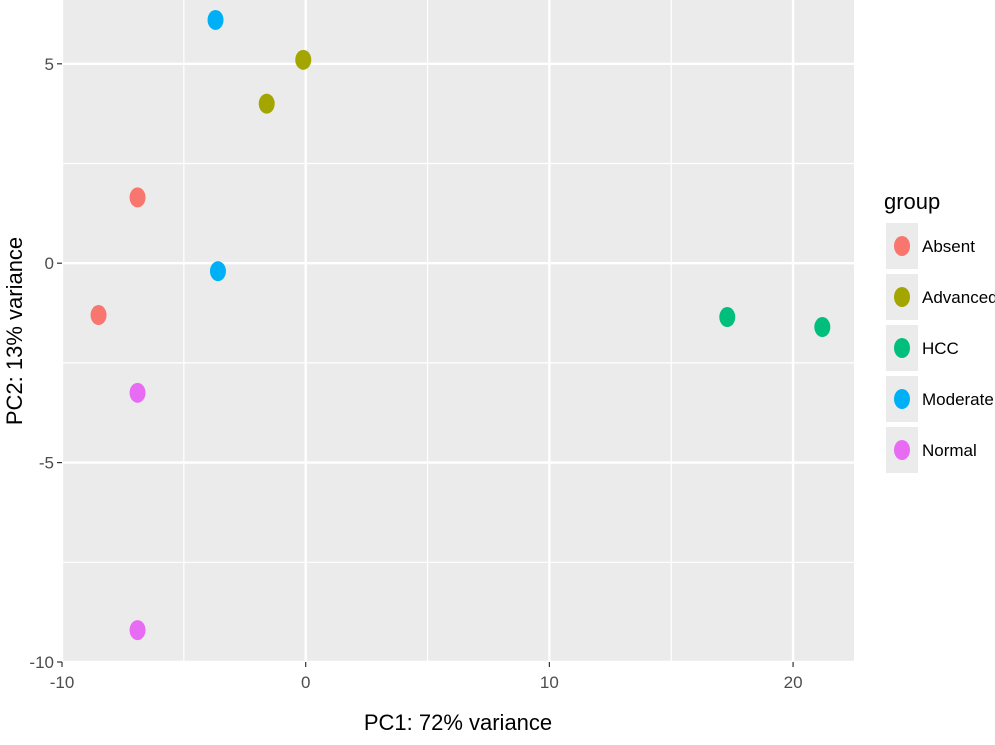  I want to click on legend-label: Absent, so click(948, 246).